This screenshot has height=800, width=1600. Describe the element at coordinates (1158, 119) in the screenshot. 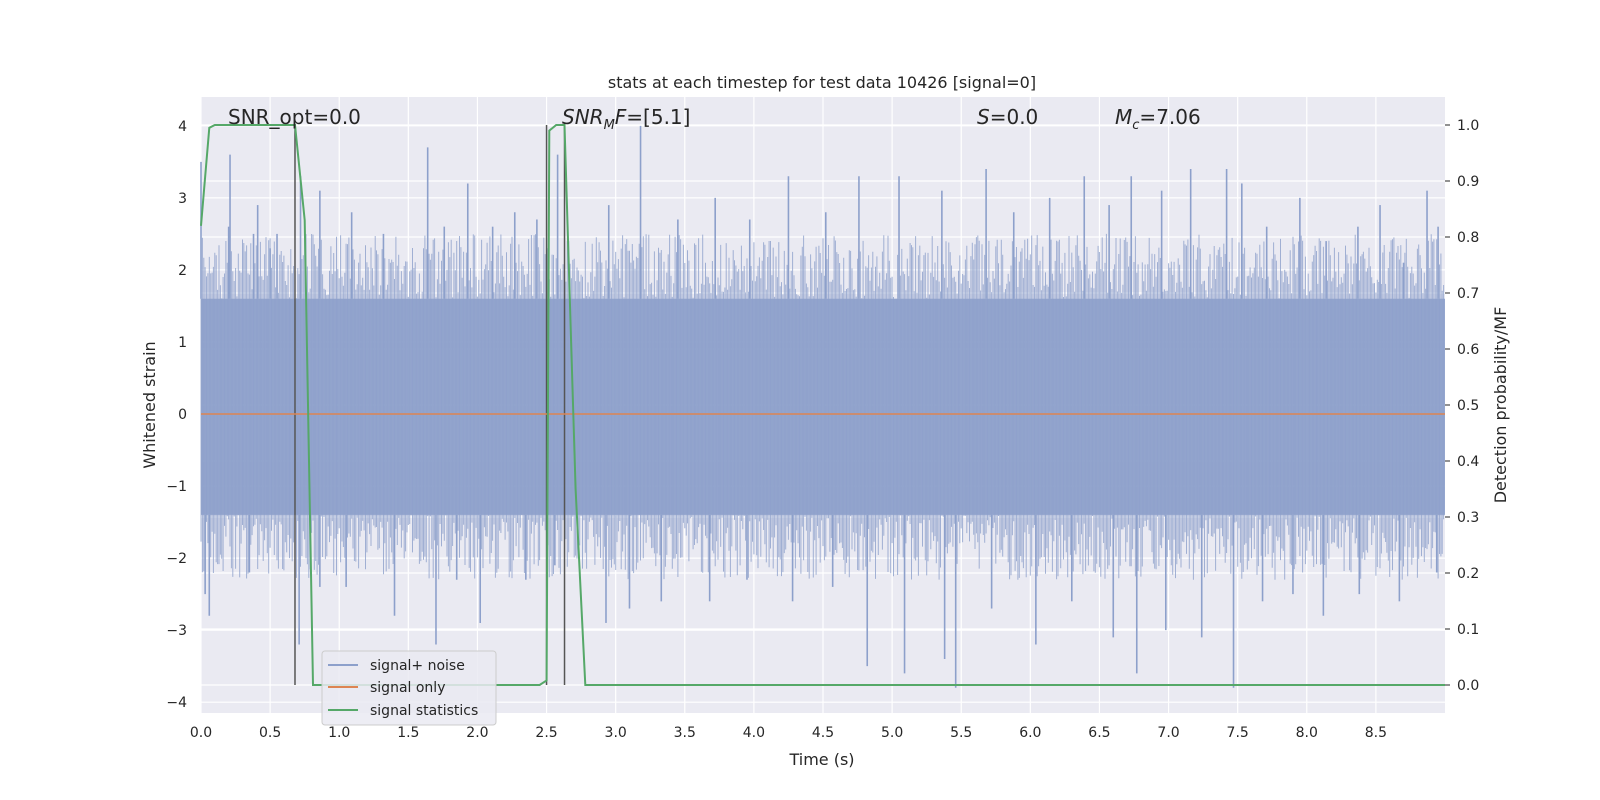

I see `annotation-mc: Mc=7.06` at that location.